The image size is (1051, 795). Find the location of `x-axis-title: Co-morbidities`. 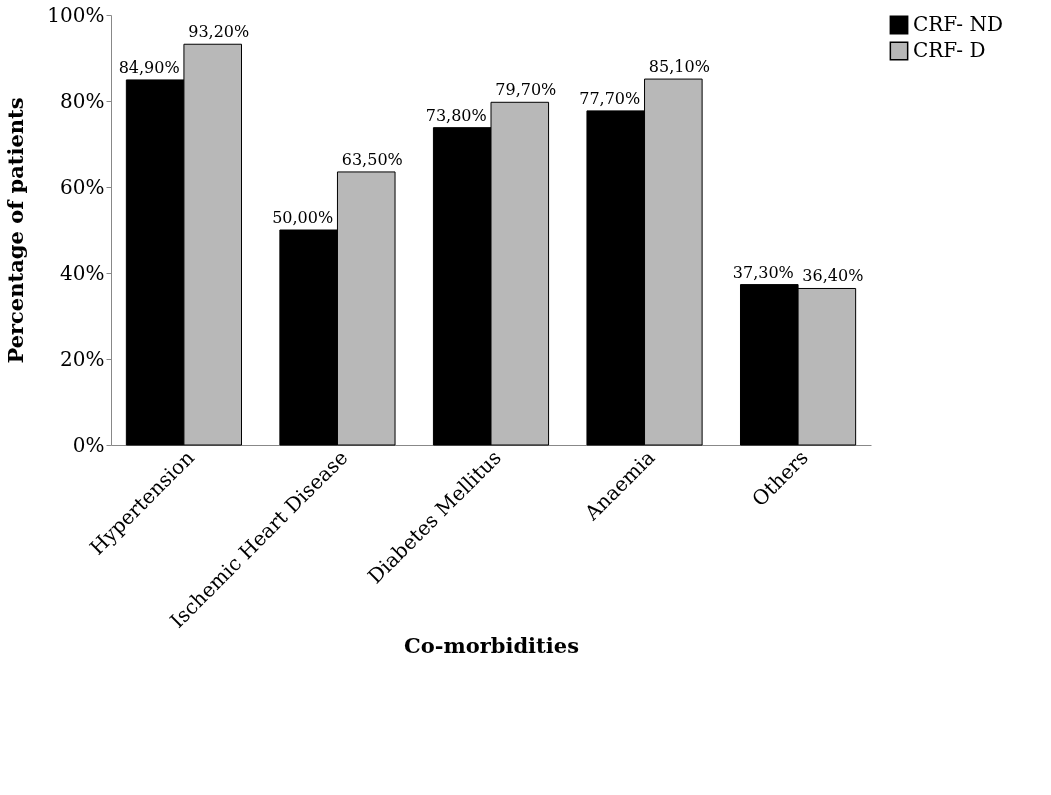

x-axis-title: Co-morbidities is located at coordinates (491, 645).